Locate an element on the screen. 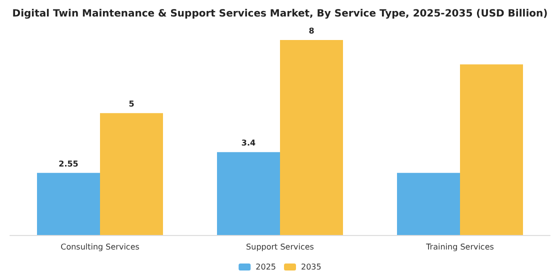  data-label: 5 is located at coordinates (131, 104).